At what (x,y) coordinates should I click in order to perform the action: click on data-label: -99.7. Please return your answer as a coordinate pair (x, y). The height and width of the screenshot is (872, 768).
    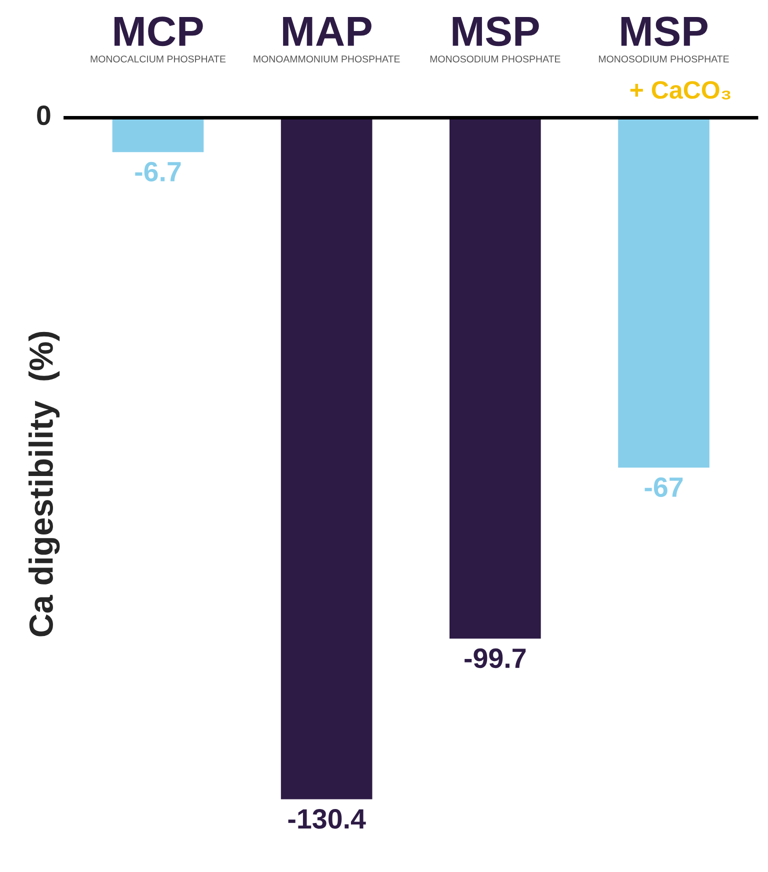
    Looking at the image, I should click on (495, 658).